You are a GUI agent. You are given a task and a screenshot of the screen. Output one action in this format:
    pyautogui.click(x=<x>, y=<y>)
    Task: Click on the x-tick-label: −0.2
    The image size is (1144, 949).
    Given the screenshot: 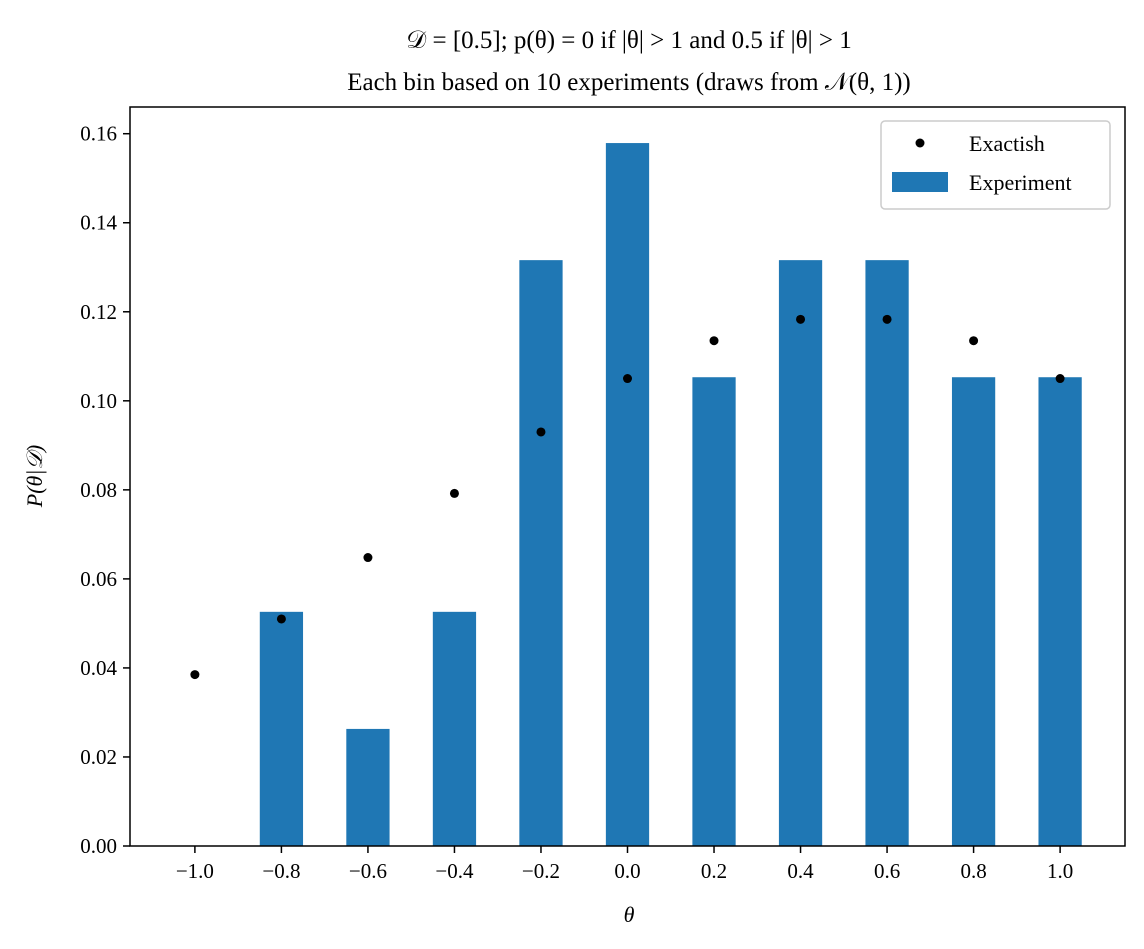 What is the action you would take?
    pyautogui.click(x=541, y=871)
    